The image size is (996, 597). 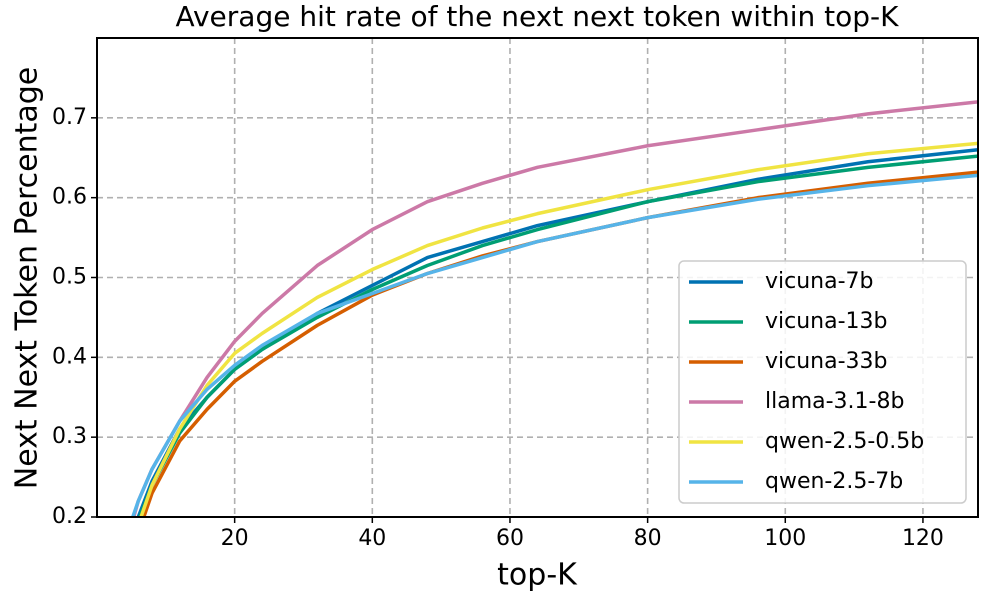 I want to click on x-tick-label: 80, so click(x=648, y=538).